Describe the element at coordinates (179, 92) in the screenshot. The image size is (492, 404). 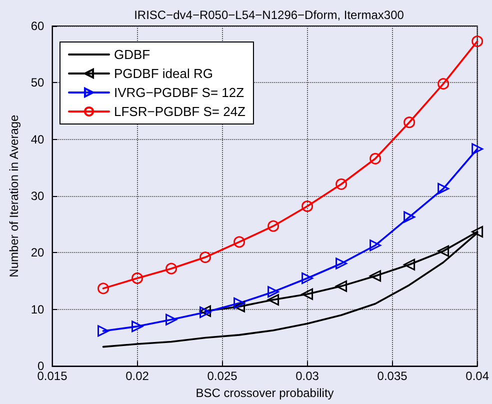
I see `legend-label: IVRG−PGDBF S= 12Z` at that location.